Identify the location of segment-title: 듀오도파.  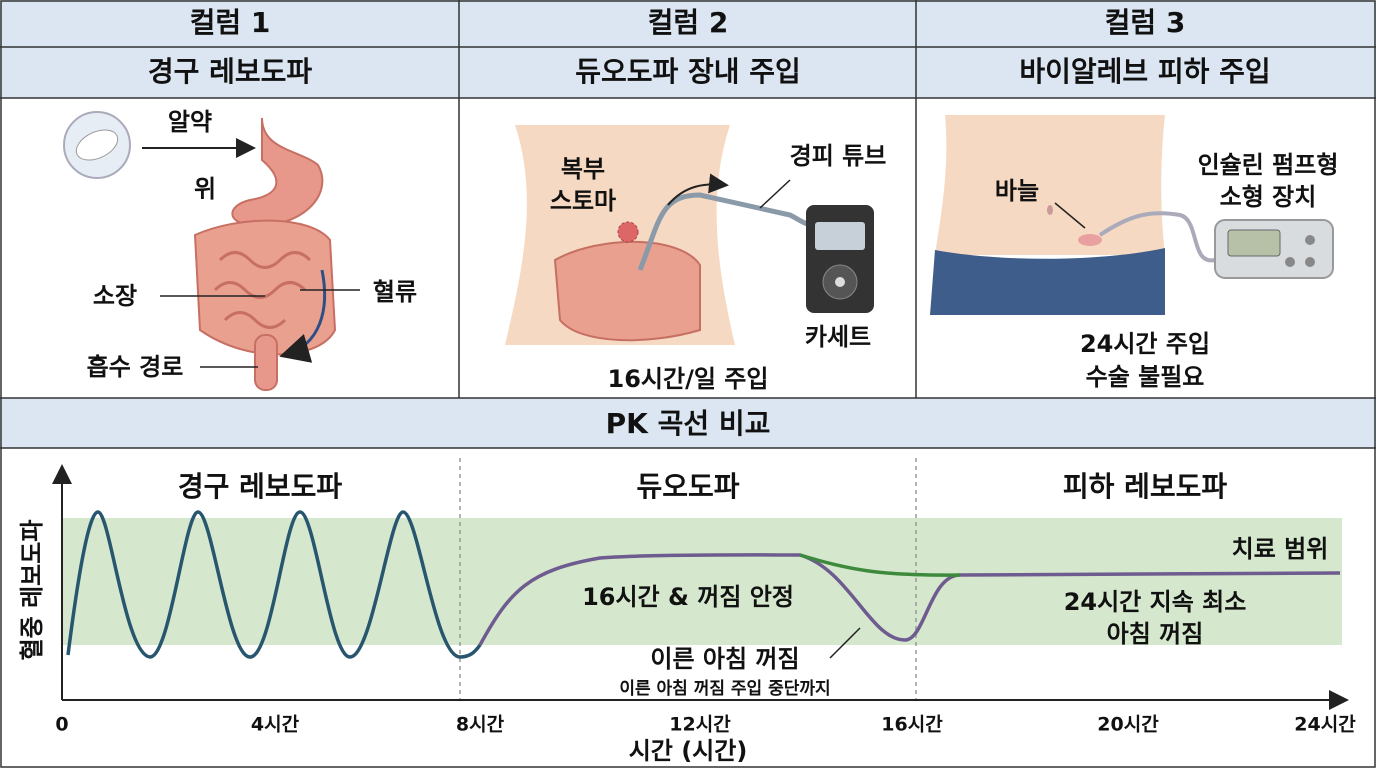
(687, 486).